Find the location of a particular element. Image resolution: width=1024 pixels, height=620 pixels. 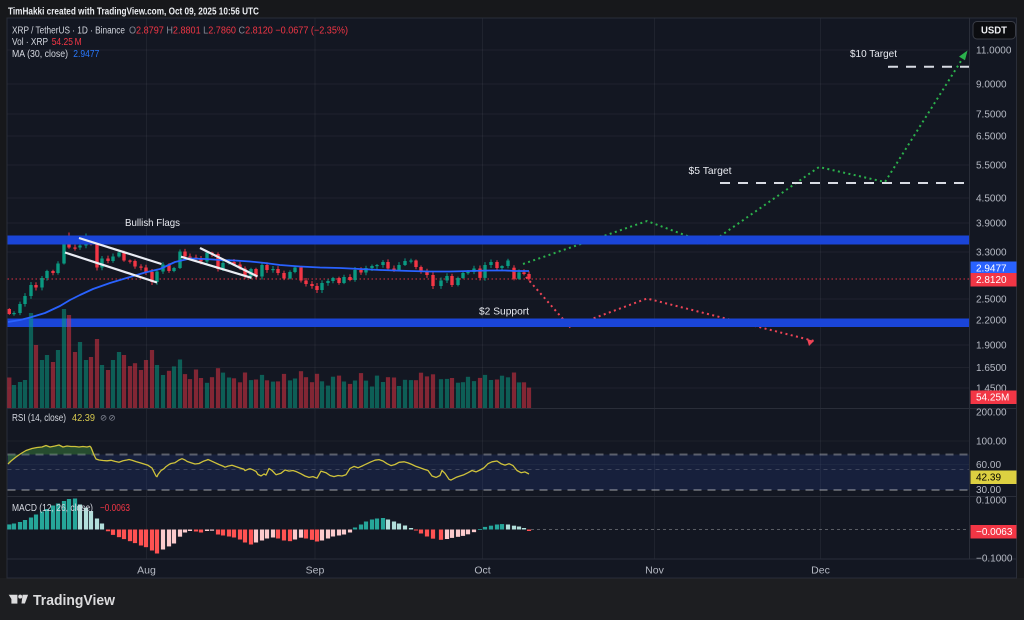

svg-text: 60.00 is located at coordinates (988, 465).